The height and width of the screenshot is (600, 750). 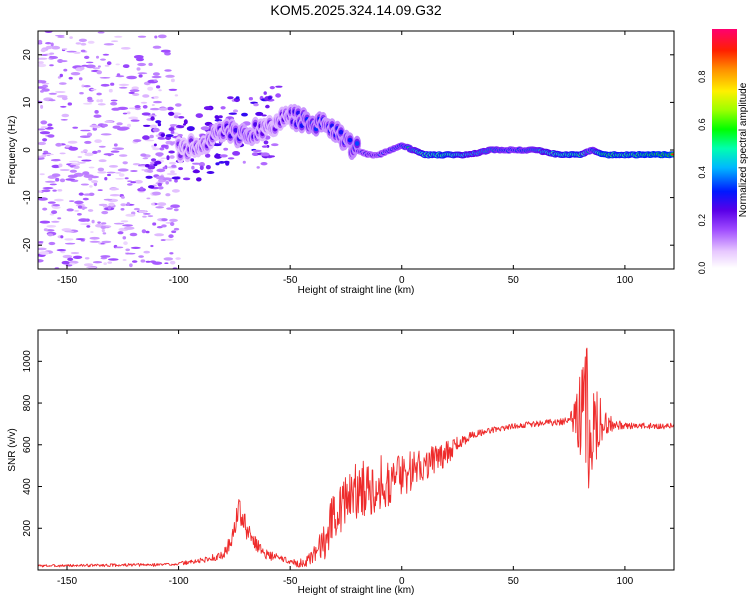 I want to click on y-tick-label: 1000, so click(x=27, y=361).